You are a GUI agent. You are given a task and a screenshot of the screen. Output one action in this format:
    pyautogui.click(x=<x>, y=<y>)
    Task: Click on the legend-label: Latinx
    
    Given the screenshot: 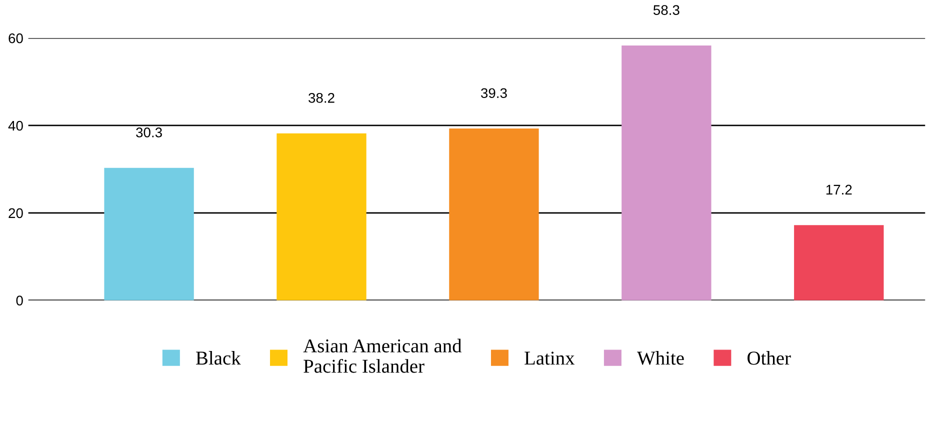 What is the action you would take?
    pyautogui.click(x=549, y=358)
    